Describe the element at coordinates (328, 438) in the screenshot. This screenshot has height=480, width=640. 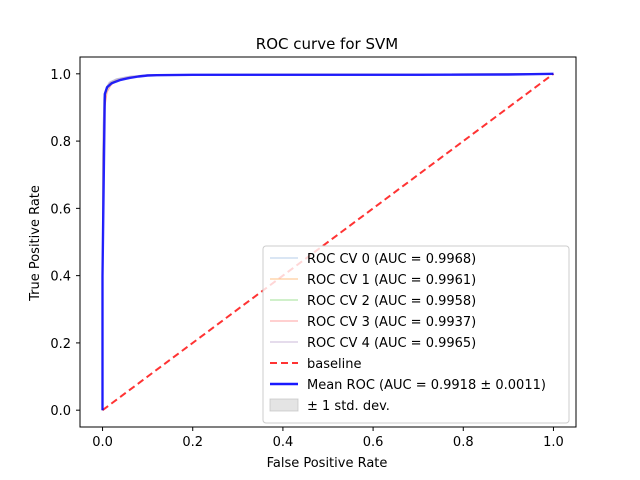
I see `x-axis: 0.0 0.2 0.4 0.6 0.8 1.0` at that location.